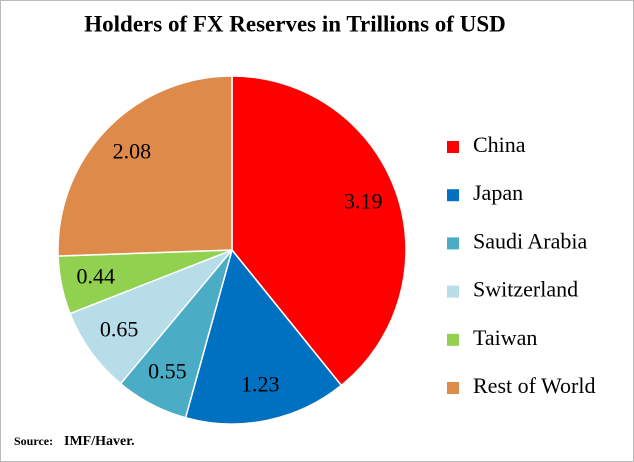 Image resolution: width=634 pixels, height=462 pixels. I want to click on data-label: 2.08, so click(132, 150).